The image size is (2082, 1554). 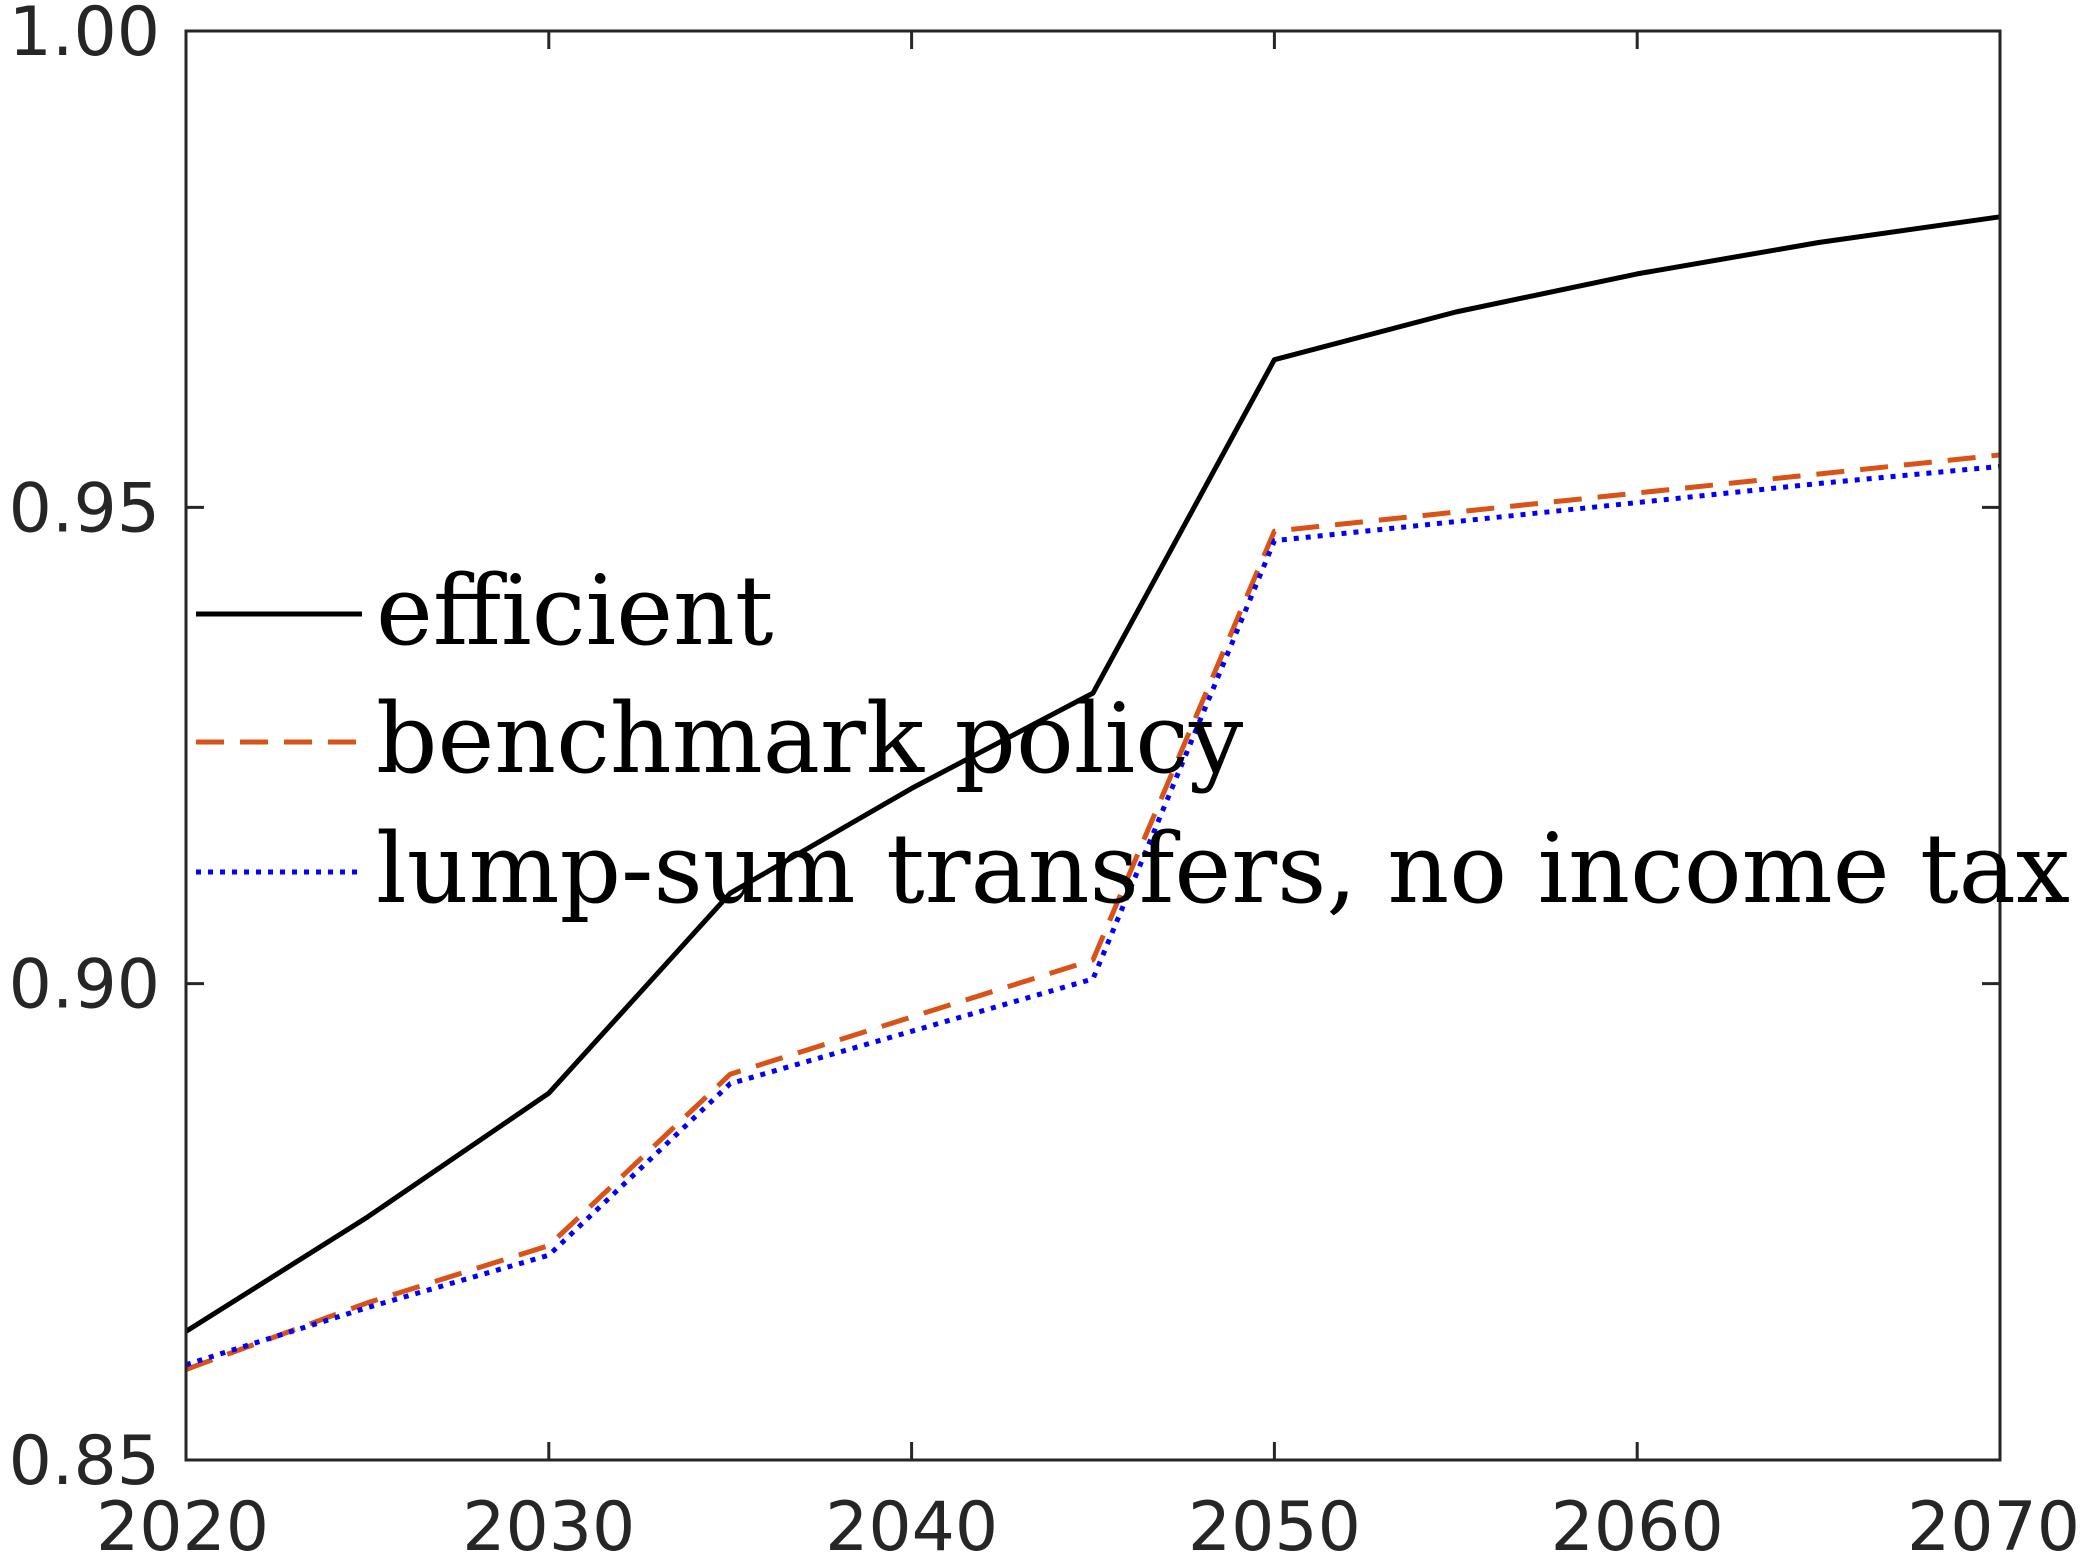 What do you see at coordinates (911, 1521) in the screenshot?
I see `x-tick-label-2: 2040` at bounding box center [911, 1521].